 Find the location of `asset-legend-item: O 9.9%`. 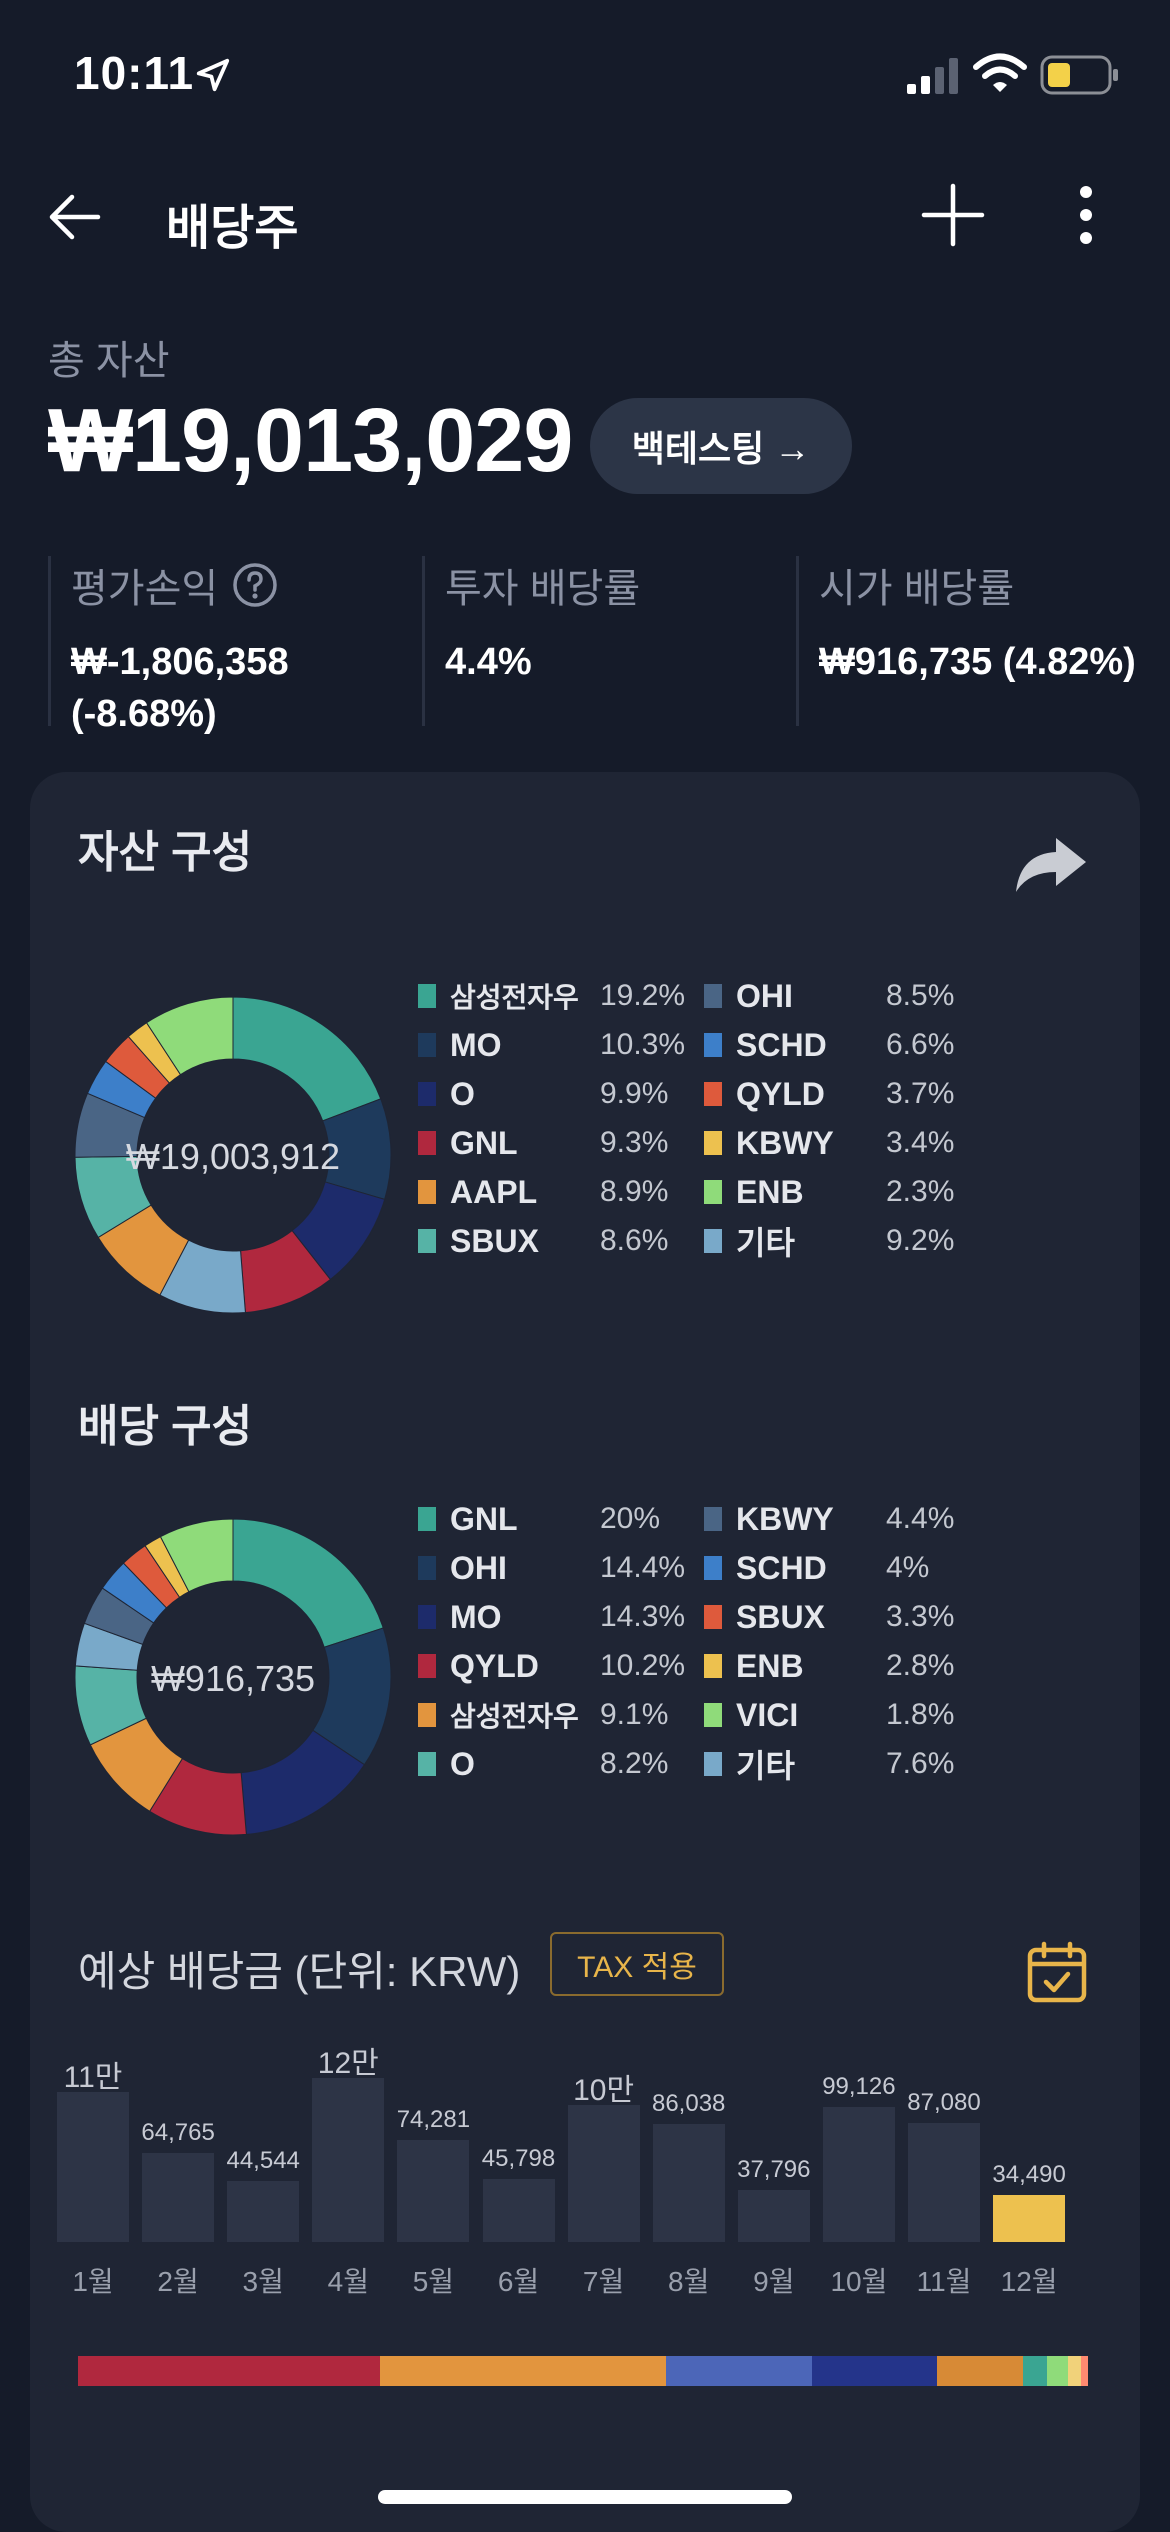

asset-legend-item: O 9.9% is located at coordinates (543, 1094).